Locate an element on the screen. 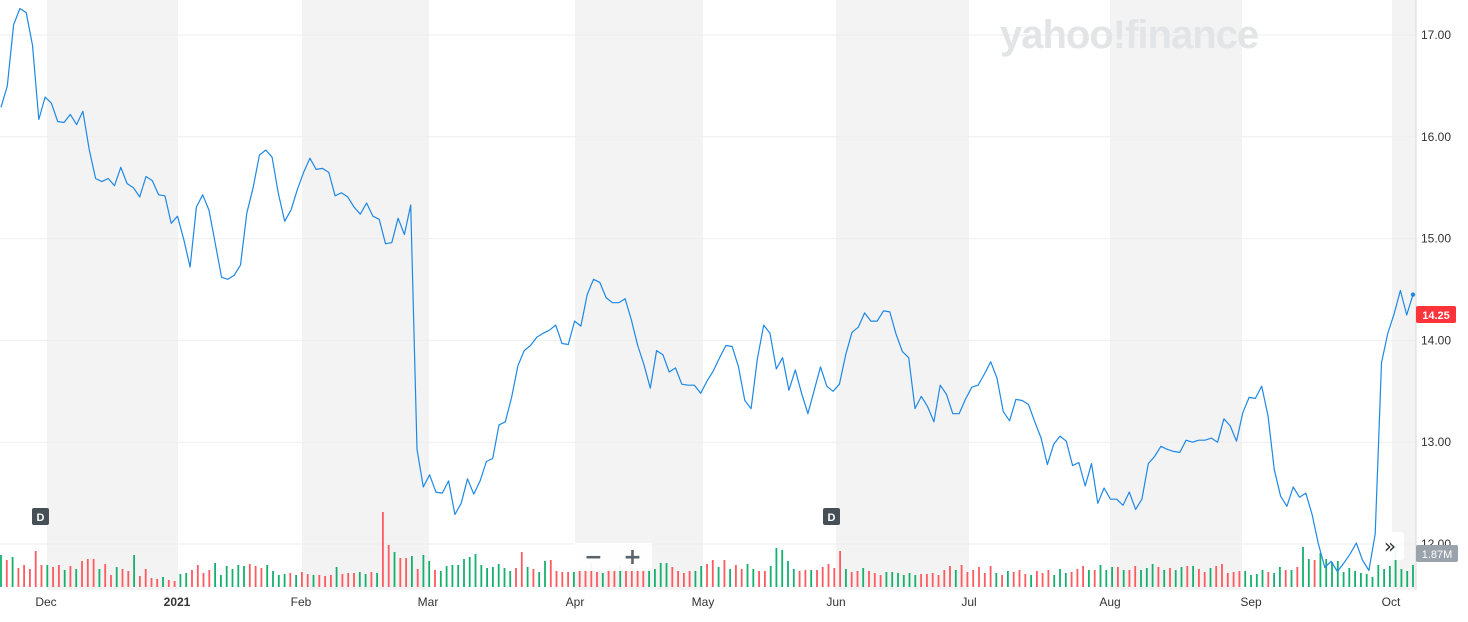 Image resolution: width=1468 pixels, height=622 pixels. price-badge-bg is located at coordinates (1436, 314).